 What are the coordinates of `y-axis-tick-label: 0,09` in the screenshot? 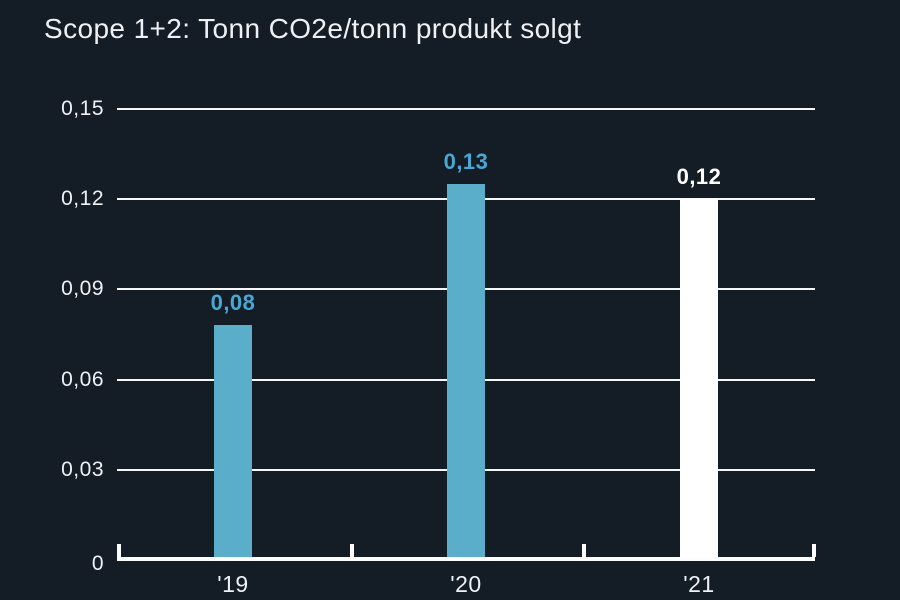 It's located at (82, 289).